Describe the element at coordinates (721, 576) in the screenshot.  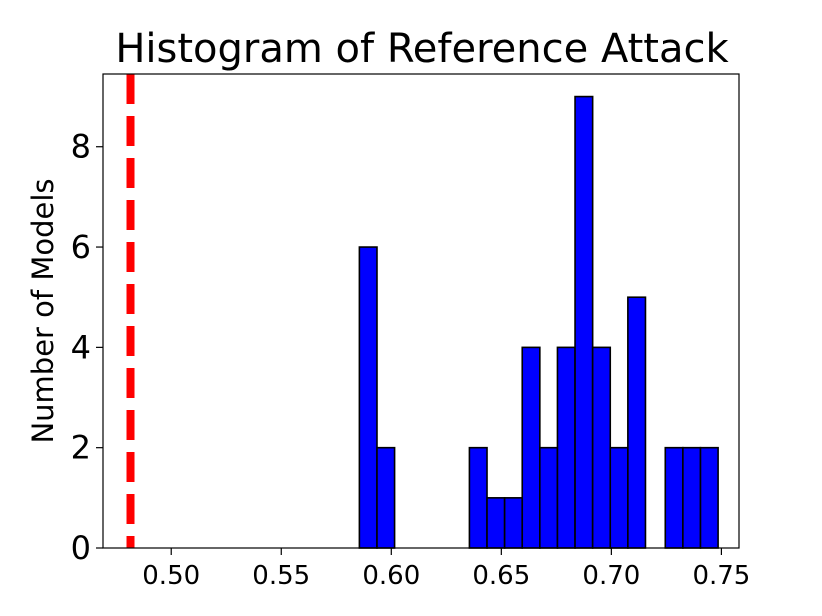
I see `x-tick-label-5: 0.75` at that location.